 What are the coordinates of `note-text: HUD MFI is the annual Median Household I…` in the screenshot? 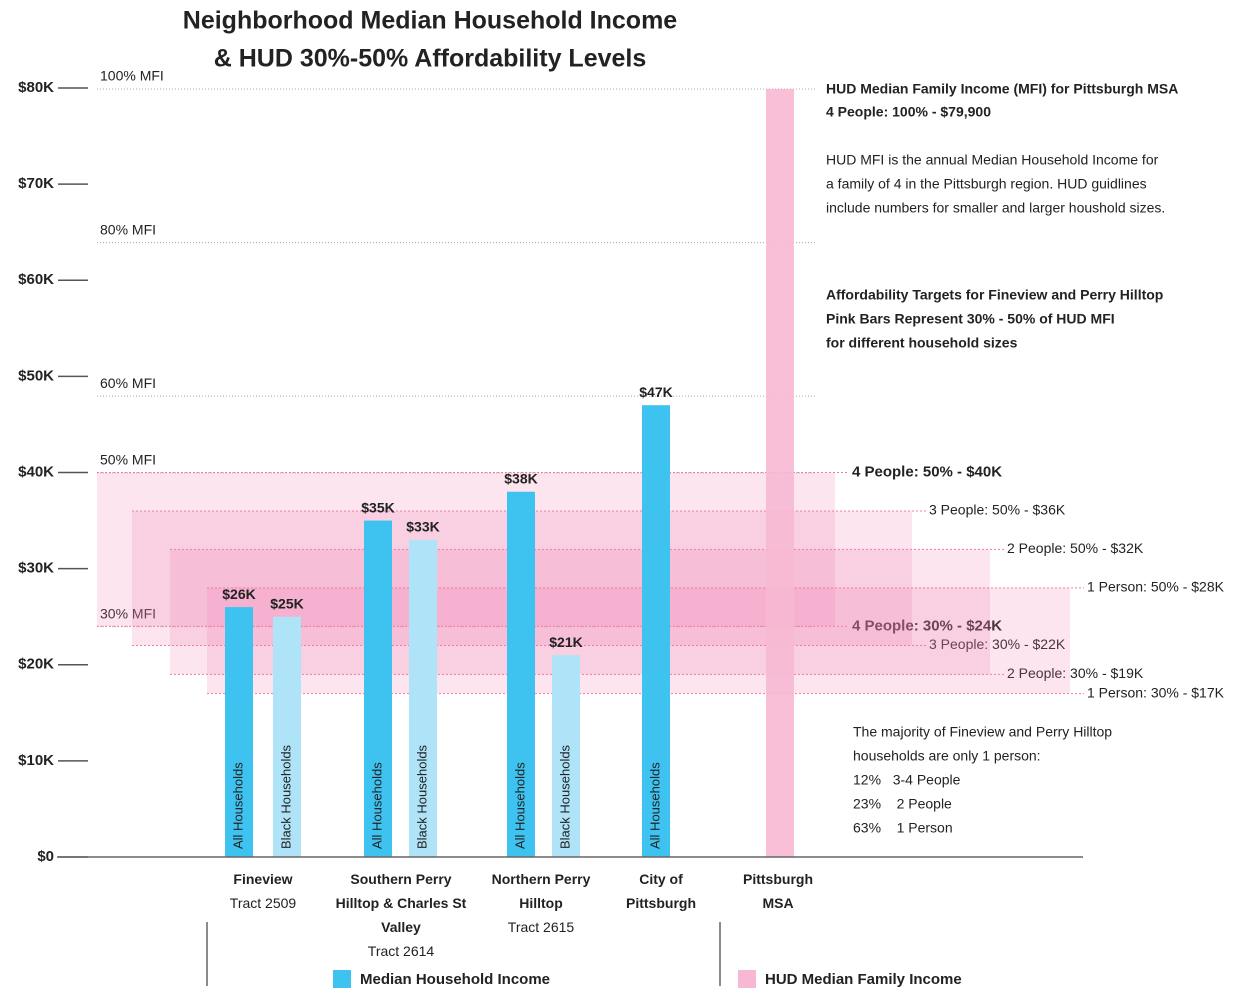 It's located at (992, 160).